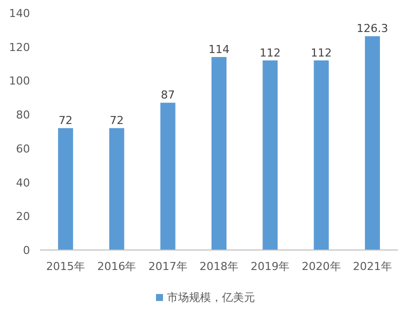 This screenshot has width=411, height=321. I want to click on x-tick-label: 2015年, so click(66, 266).